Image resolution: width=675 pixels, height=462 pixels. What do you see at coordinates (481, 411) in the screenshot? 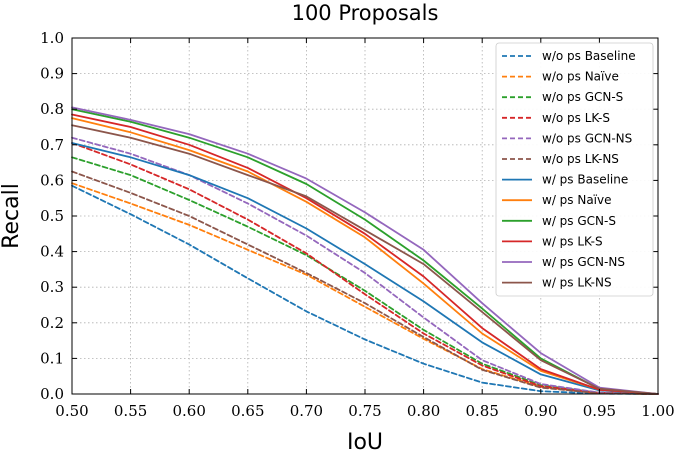
I see `x-tick-label: 0.85` at bounding box center [481, 411].